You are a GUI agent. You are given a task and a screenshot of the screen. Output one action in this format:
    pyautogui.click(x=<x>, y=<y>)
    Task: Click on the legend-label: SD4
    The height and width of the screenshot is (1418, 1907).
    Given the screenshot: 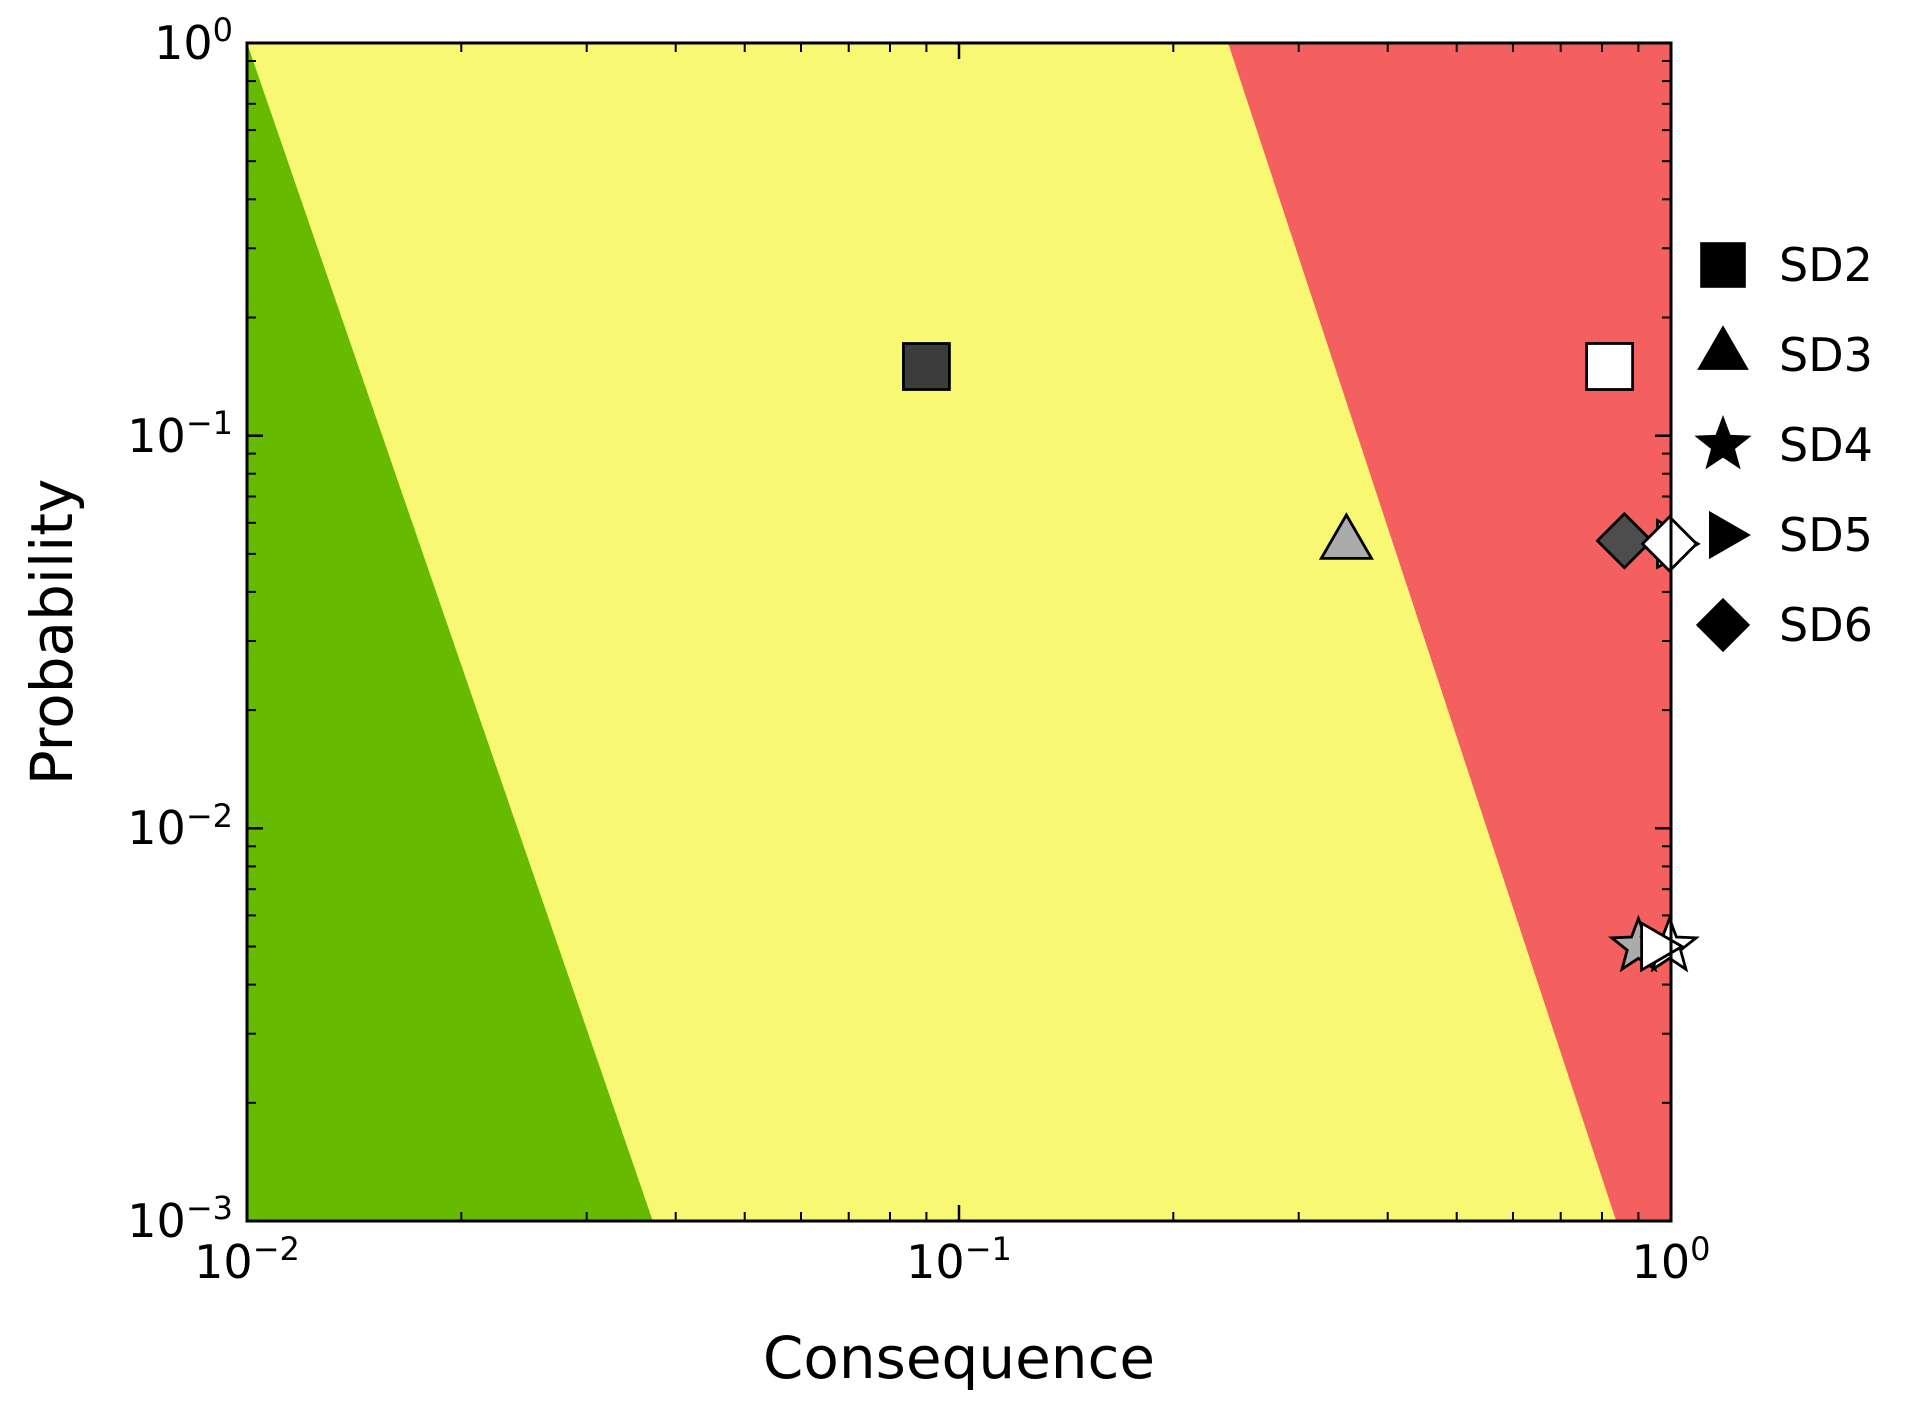 What is the action you would take?
    pyautogui.click(x=1826, y=445)
    